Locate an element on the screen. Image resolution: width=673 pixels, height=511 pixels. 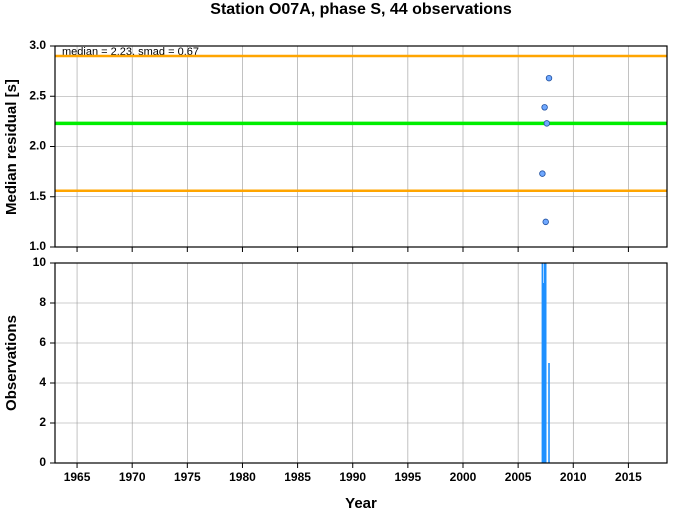
x-tick-label: 1970 is located at coordinates (132, 477).